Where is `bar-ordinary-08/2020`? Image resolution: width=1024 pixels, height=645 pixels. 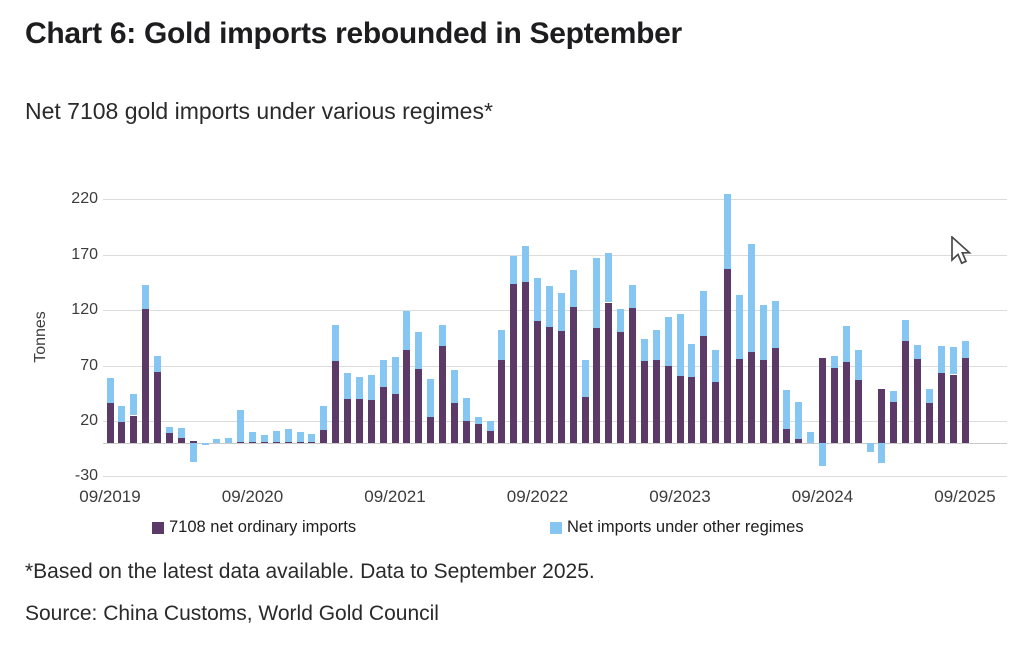 bar-ordinary-08/2020 is located at coordinates (241, 443).